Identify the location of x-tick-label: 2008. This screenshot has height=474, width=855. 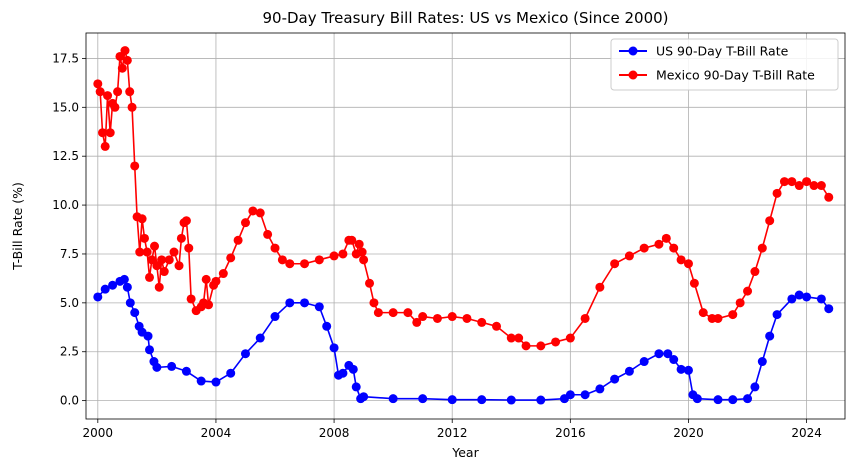
(334, 433).